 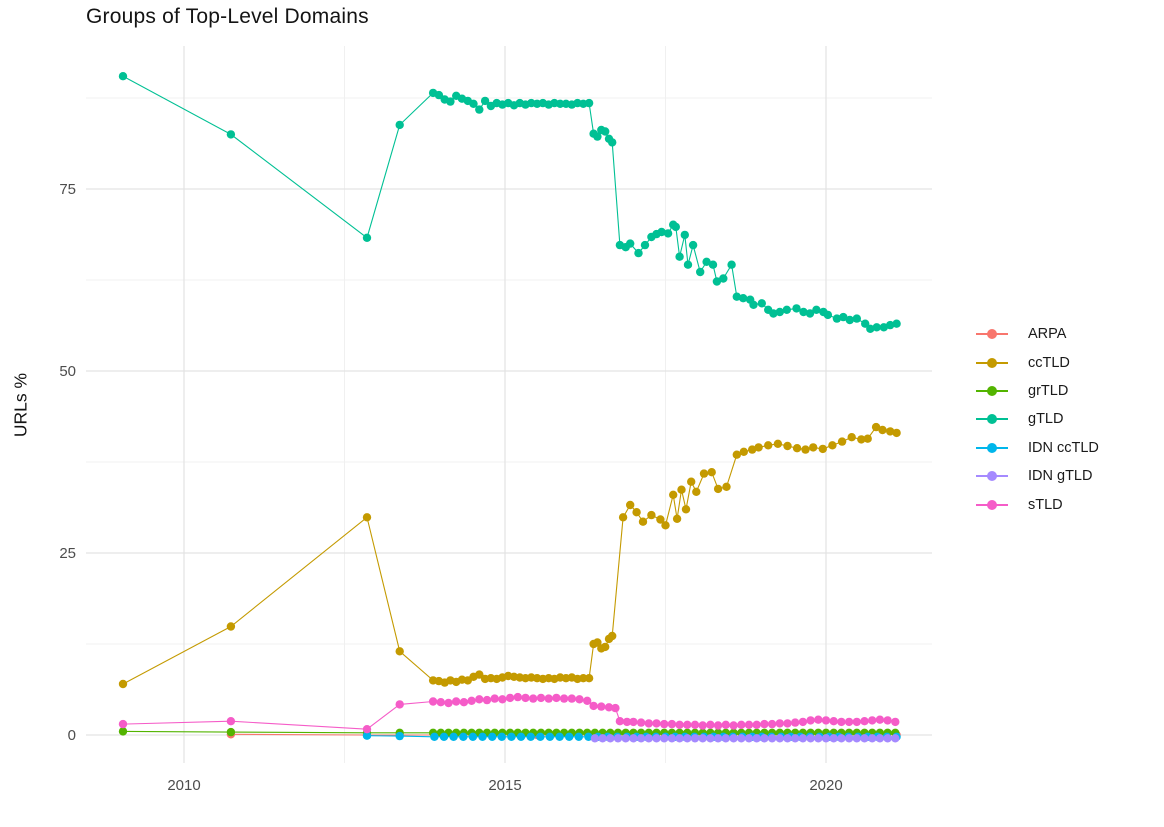 I want to click on legend-item-ARPA: ARPA, so click(x=1037, y=334).